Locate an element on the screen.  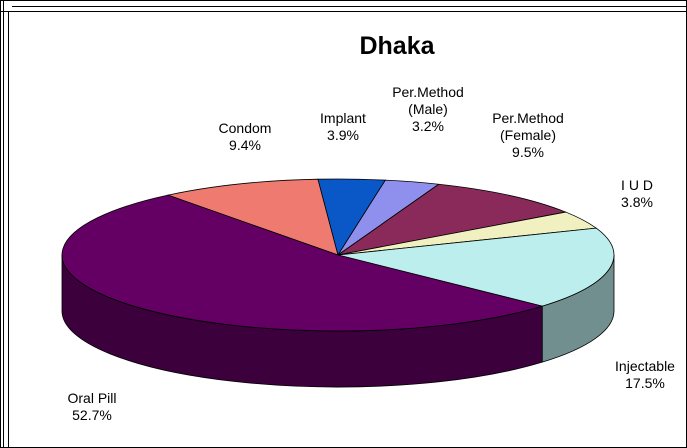
slice-label: I U D 3.8% is located at coordinates (637, 194).